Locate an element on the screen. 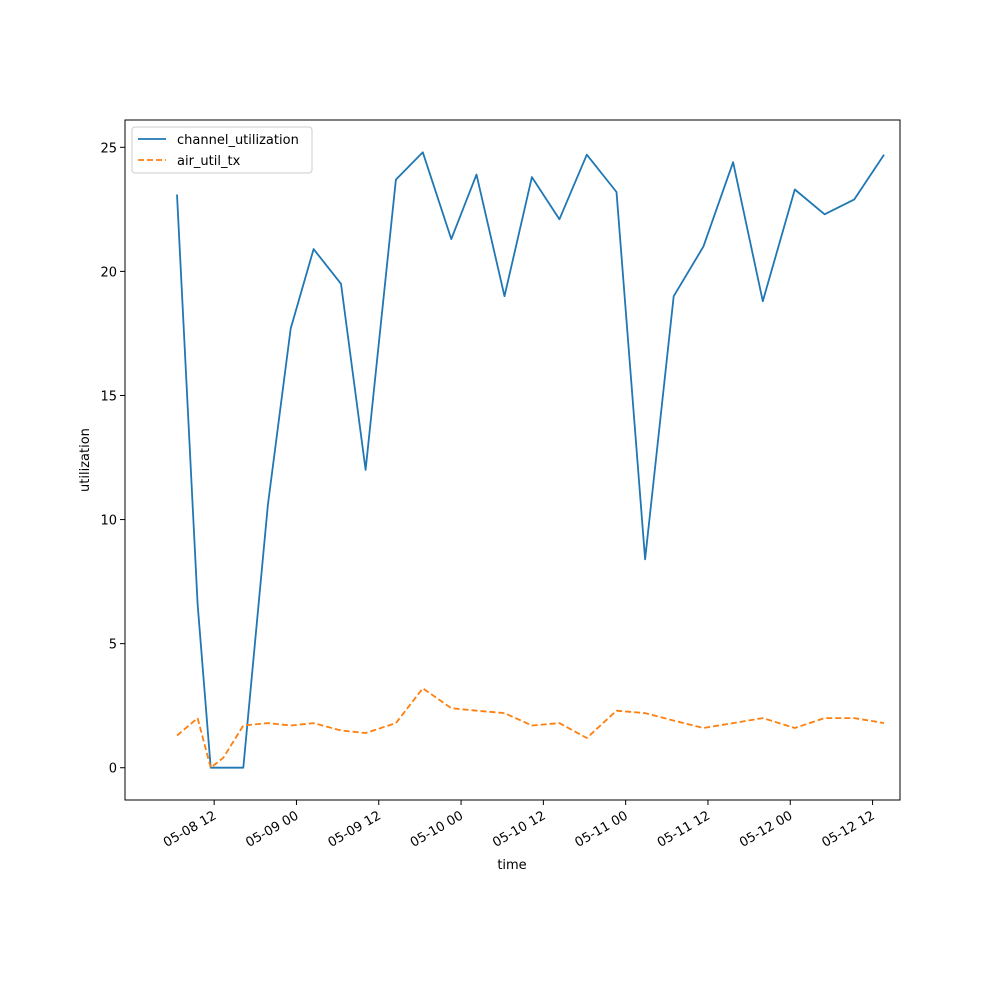  legend-box is located at coordinates (222, 150).